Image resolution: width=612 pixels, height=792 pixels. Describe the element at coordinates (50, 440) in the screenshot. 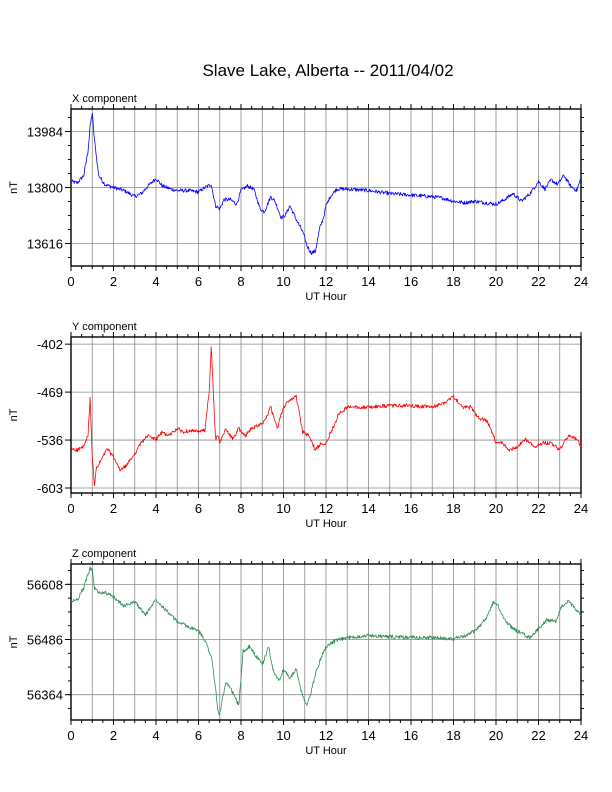

I see `y-tick-label: -536` at that location.